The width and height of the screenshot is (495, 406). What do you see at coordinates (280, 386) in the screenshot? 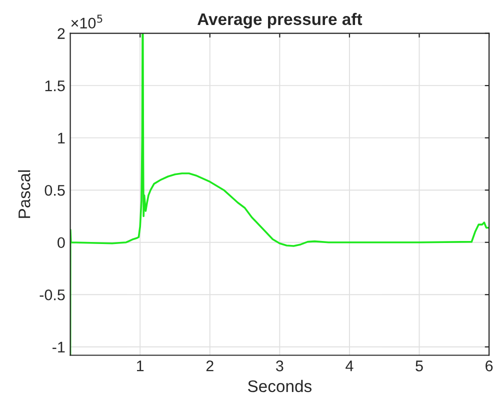
I see `x-axis-title: Seconds` at bounding box center [280, 386].